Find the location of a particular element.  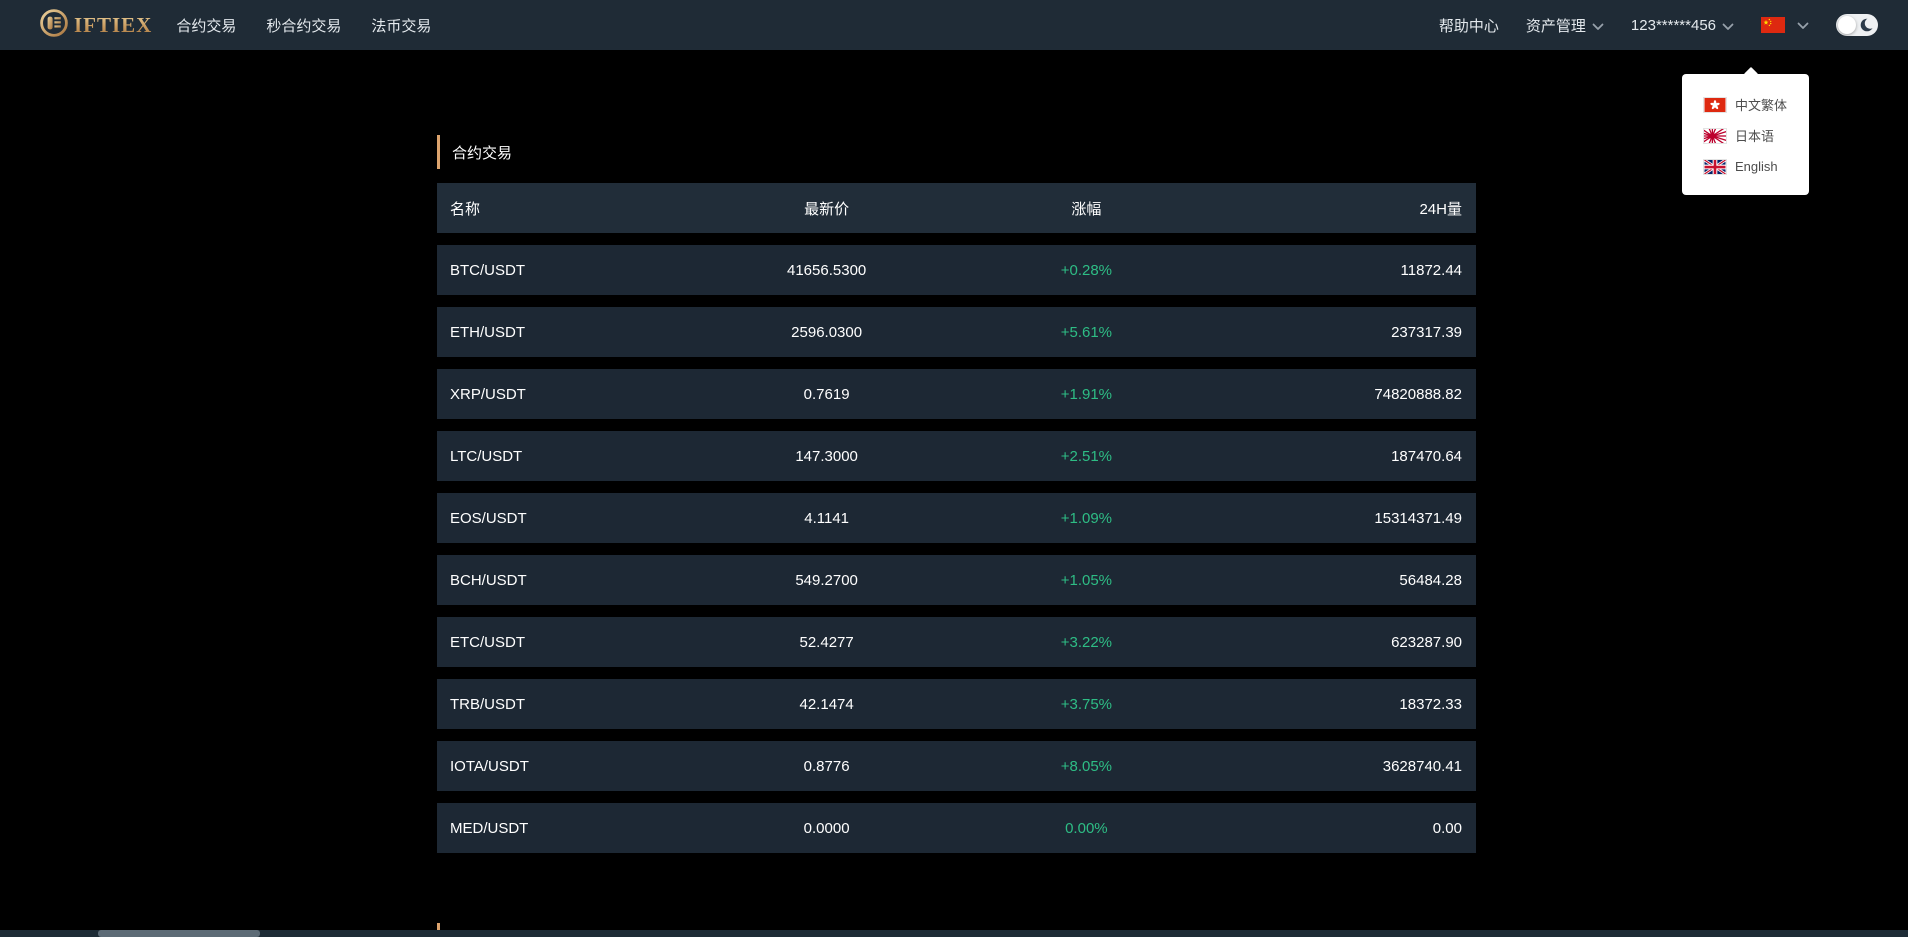

cell-change: +2.51% is located at coordinates (1086, 456).